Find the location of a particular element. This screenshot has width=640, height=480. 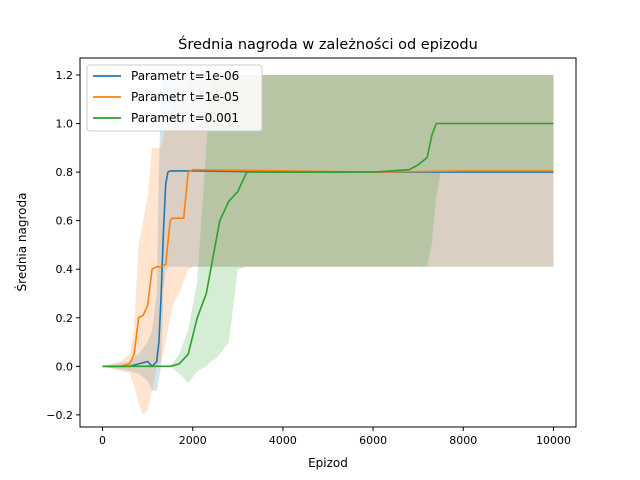

chart-title: Średnia nagroda w zależności od epizodu is located at coordinates (328, 44).